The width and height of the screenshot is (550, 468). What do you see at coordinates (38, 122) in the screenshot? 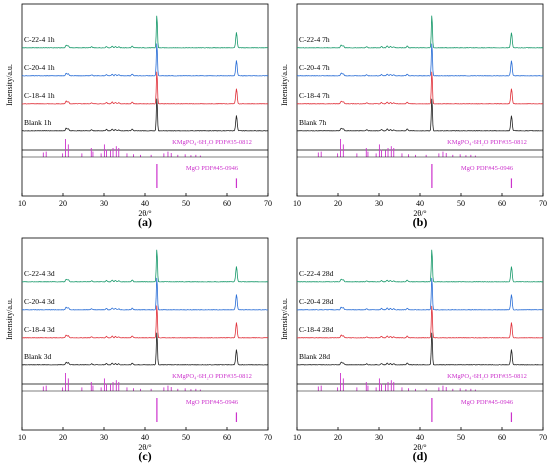
I see `series-label: Blank 1h` at bounding box center [38, 122].